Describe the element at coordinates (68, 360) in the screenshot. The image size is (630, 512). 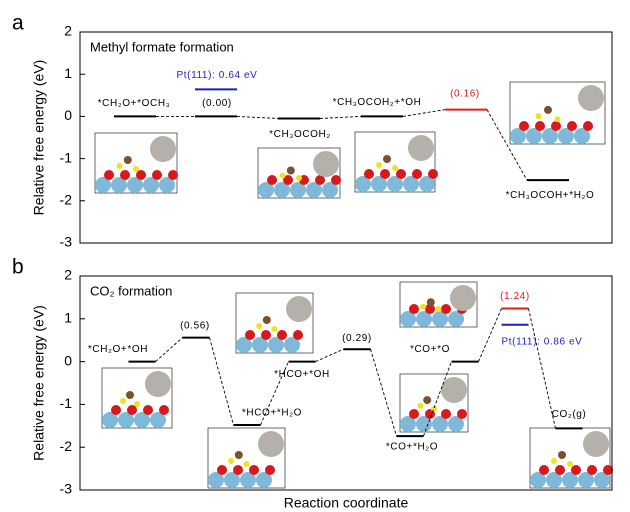
I see `y-tick-label: 0` at that location.